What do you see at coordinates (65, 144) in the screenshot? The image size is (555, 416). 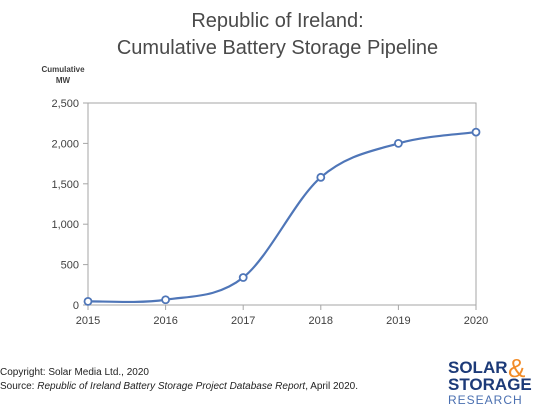 I see `y-tick-label: 2,000` at bounding box center [65, 144].